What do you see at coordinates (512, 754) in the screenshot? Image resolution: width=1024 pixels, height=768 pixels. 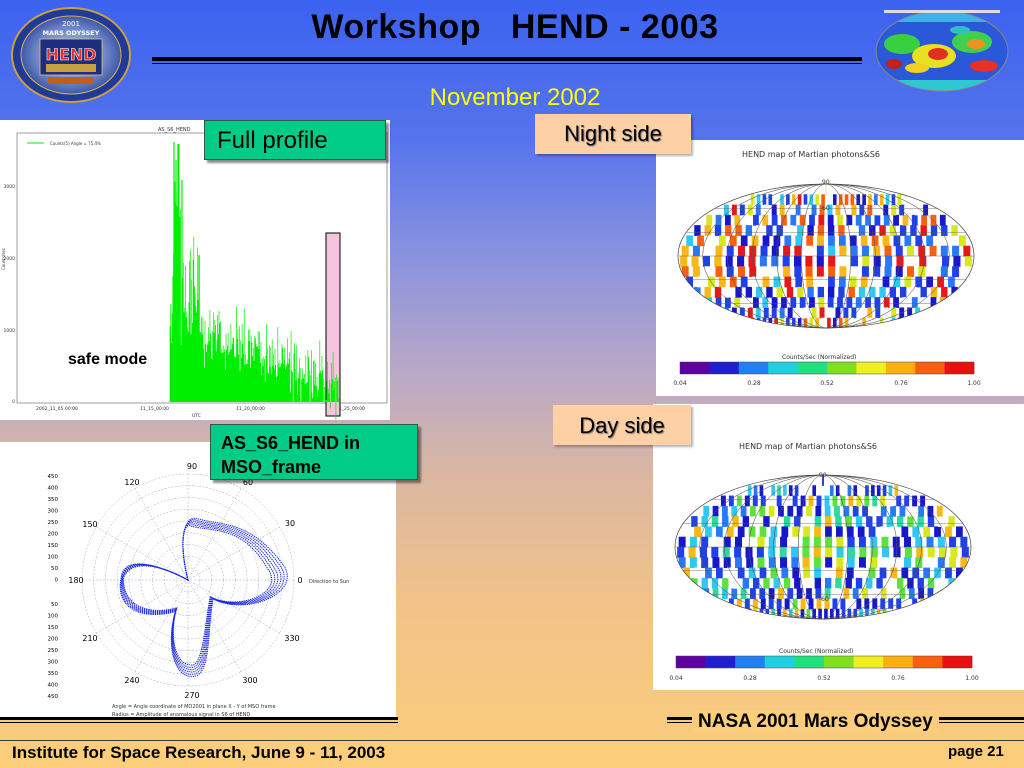 I see `footer-bar` at bounding box center [512, 754].